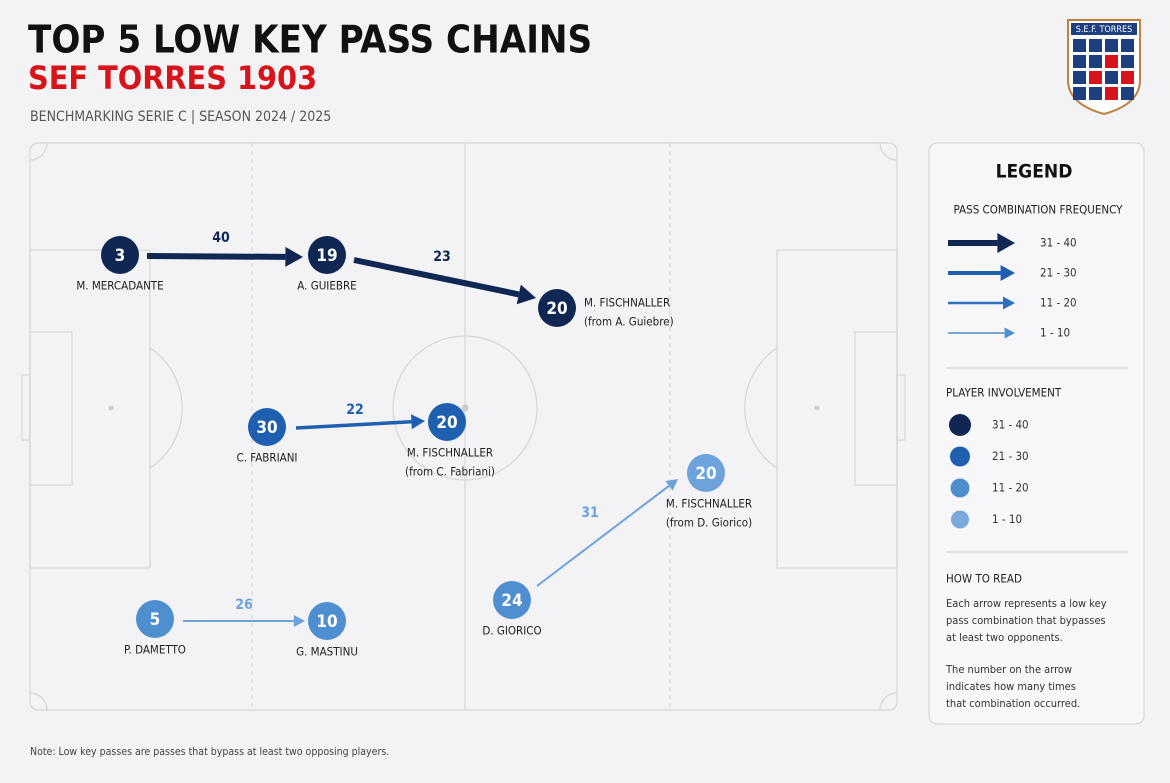  Describe the element at coordinates (244, 605) in the screenshot. I see `pass-value: 26` at that location.